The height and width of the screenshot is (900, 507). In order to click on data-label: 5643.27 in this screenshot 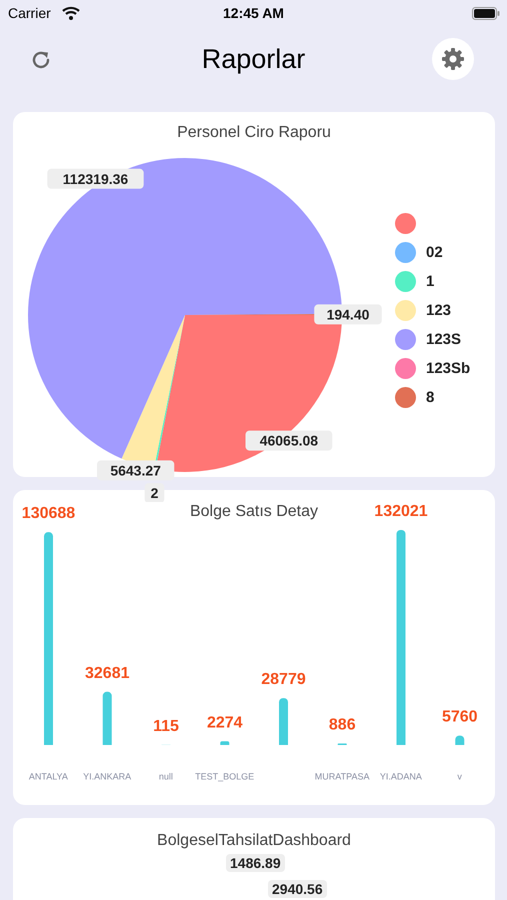, I will do `click(136, 470)`.